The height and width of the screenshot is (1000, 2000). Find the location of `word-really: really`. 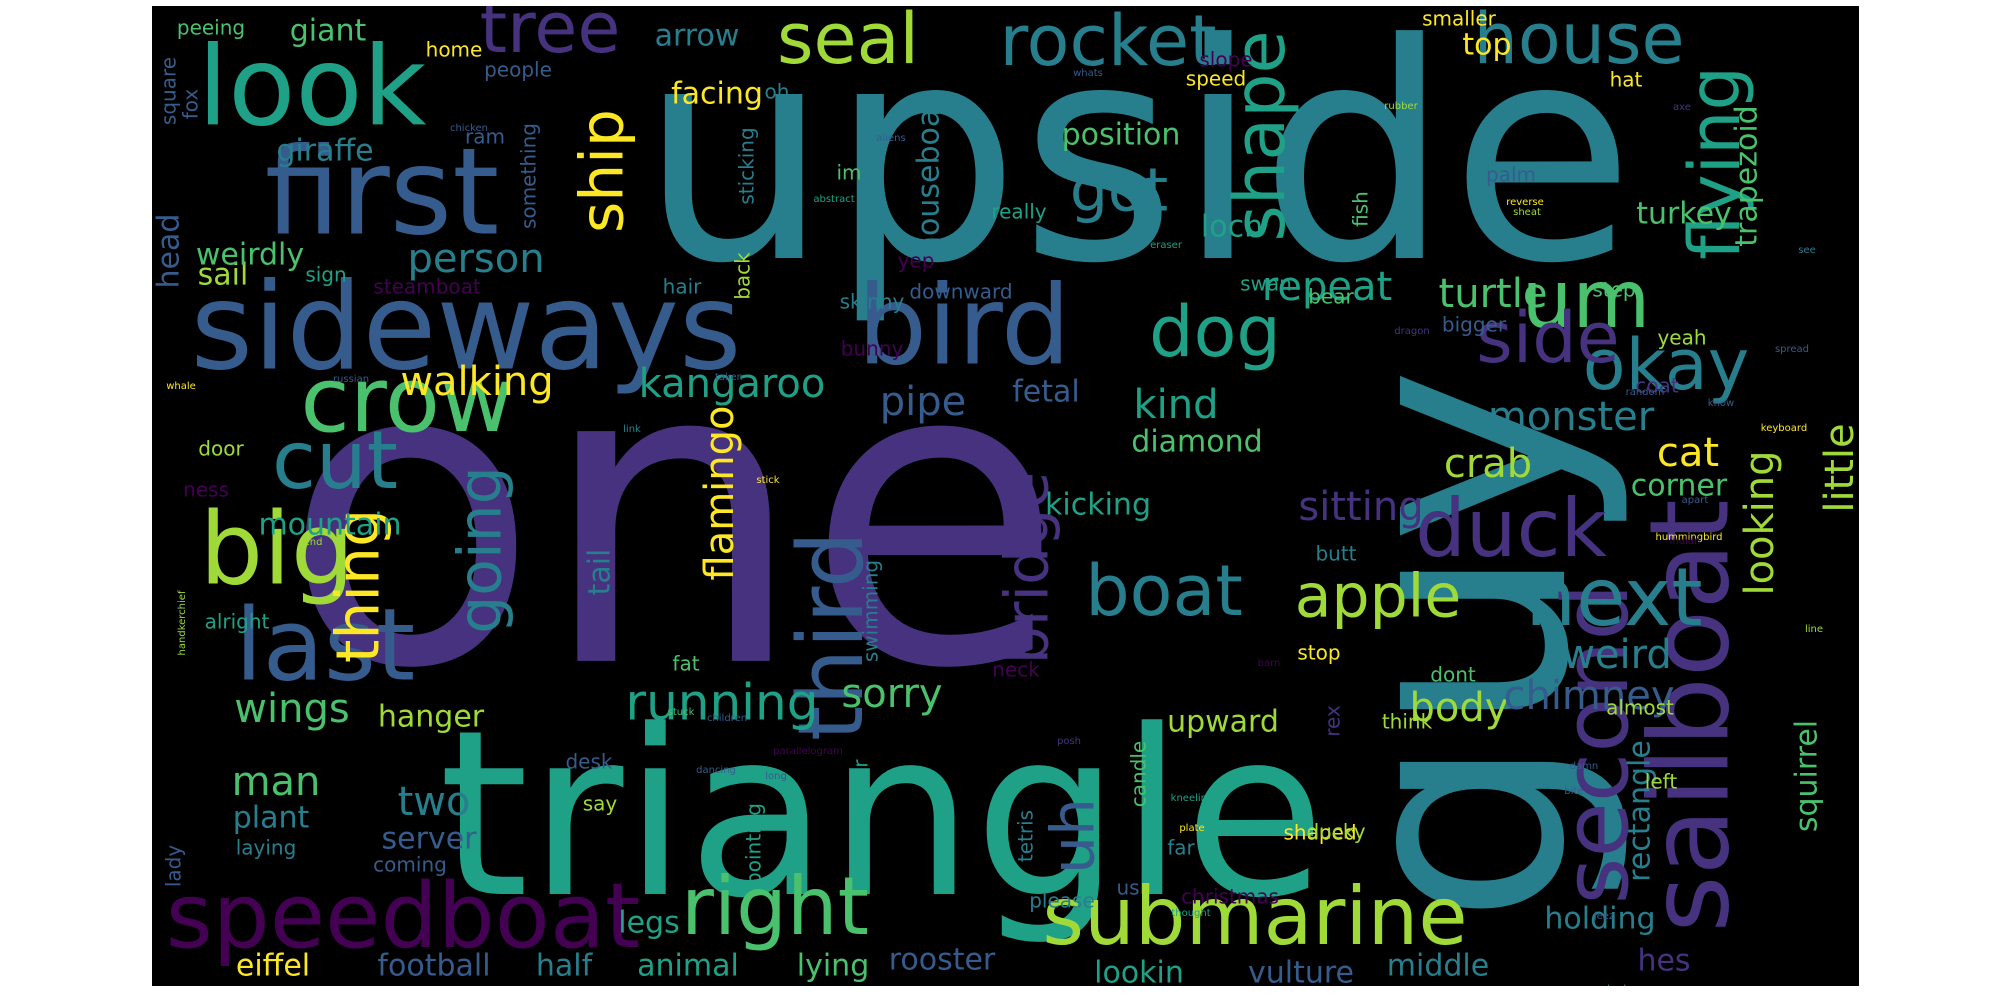

word-really: really is located at coordinates (1018, 212).